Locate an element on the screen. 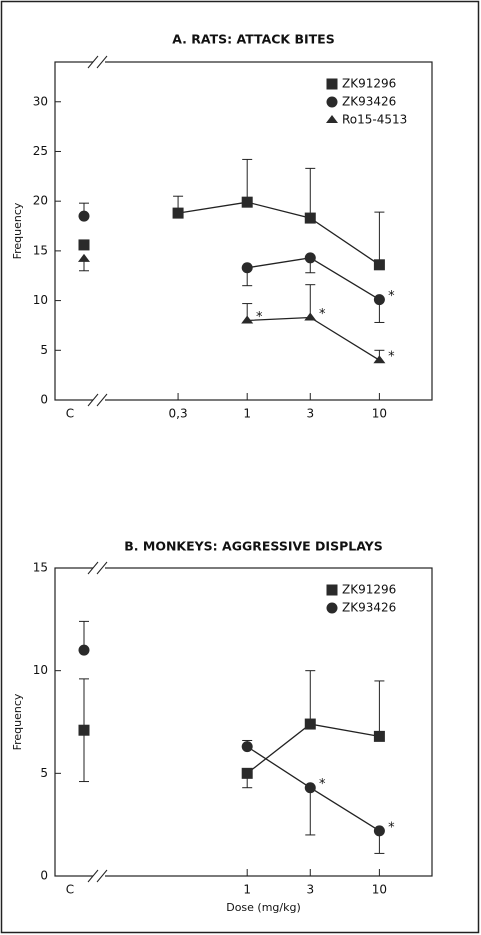 This screenshot has width=481, height=935. y-tick-label: 30 is located at coordinates (40, 101).